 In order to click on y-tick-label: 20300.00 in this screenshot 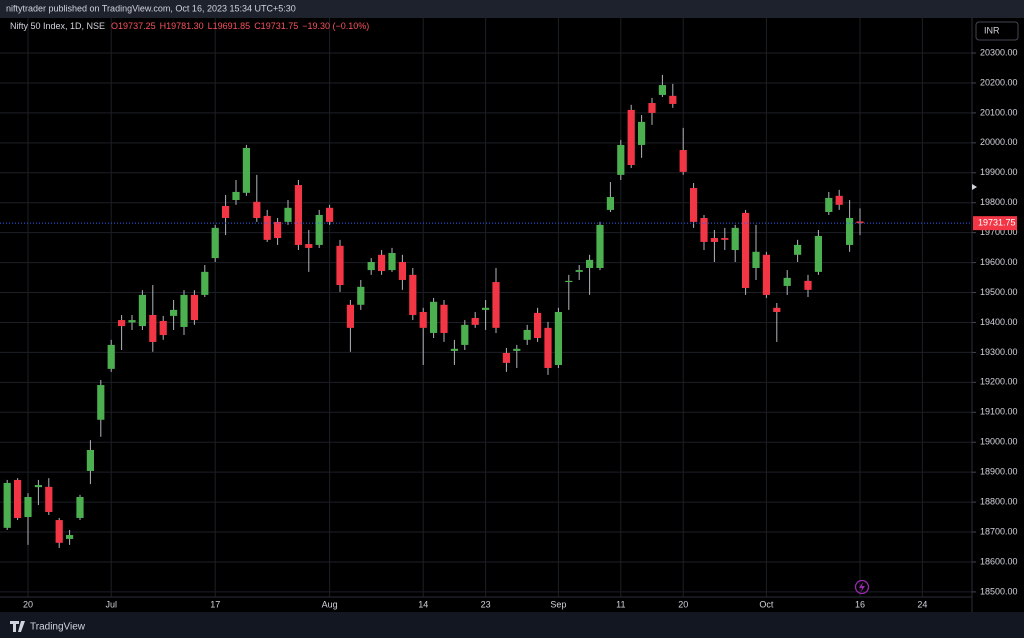, I will do `click(999, 52)`.